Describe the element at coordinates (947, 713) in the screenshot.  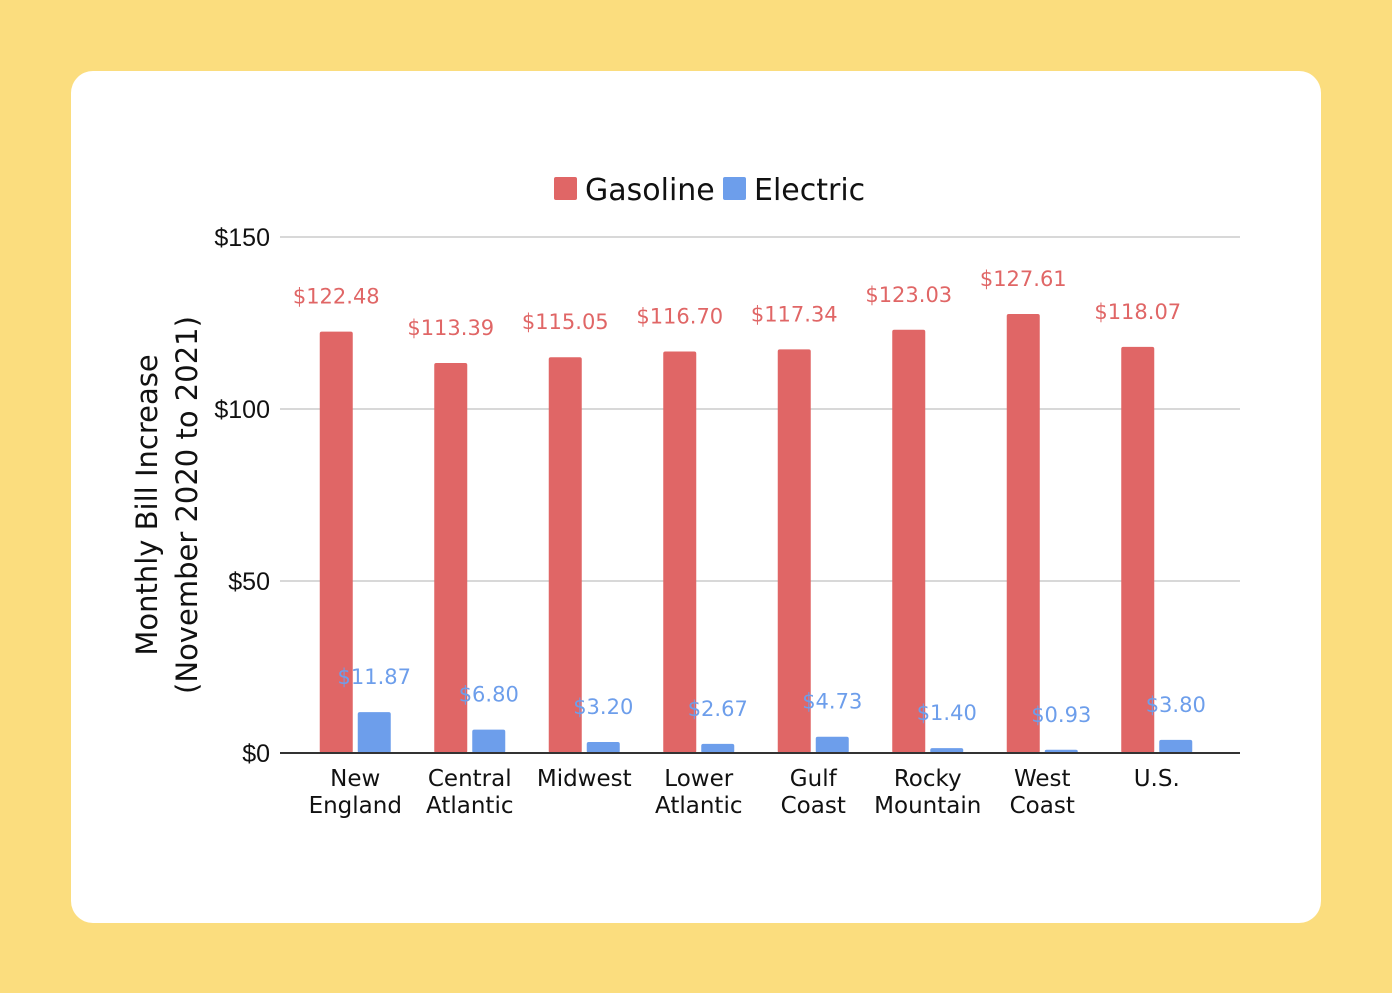
I see `data-label-electric: $1.40` at that location.